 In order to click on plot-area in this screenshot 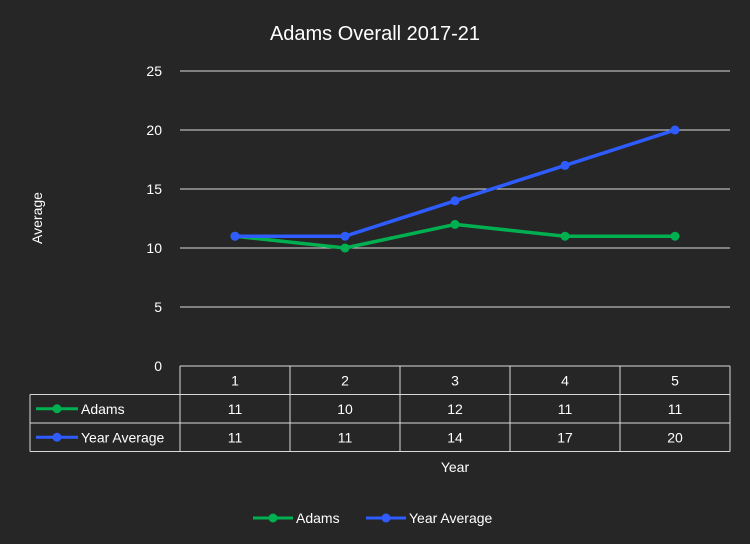, I will do `click(455, 189)`.